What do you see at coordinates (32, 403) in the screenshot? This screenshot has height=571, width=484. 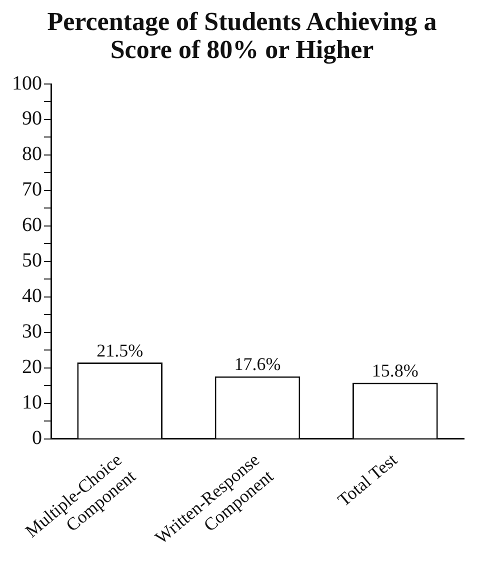 I see `y-tick-label: 10` at bounding box center [32, 403].